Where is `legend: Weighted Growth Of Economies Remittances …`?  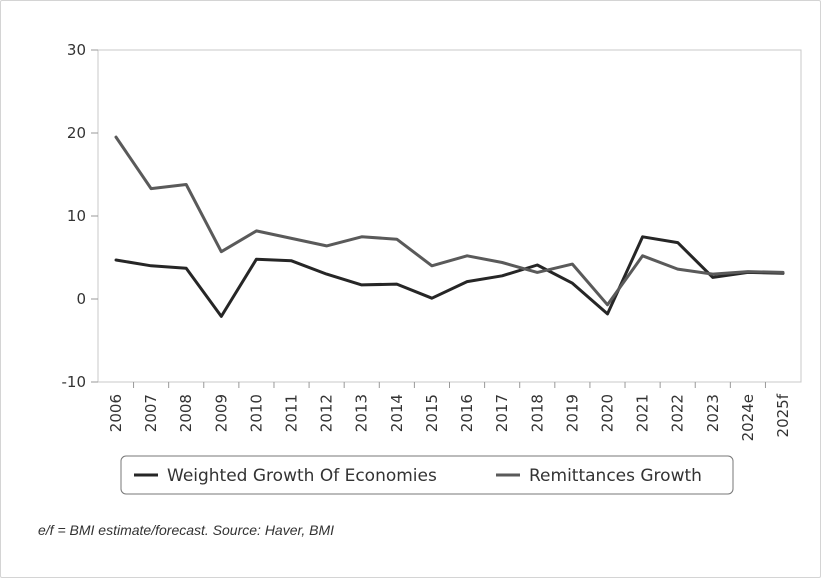 legend: Weighted Growth Of Economies Remittances … is located at coordinates (427, 475).